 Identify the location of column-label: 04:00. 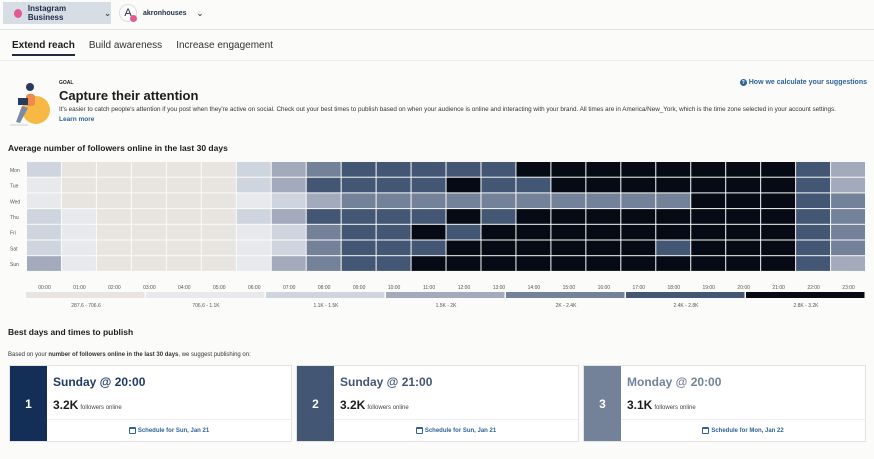
(184, 288).